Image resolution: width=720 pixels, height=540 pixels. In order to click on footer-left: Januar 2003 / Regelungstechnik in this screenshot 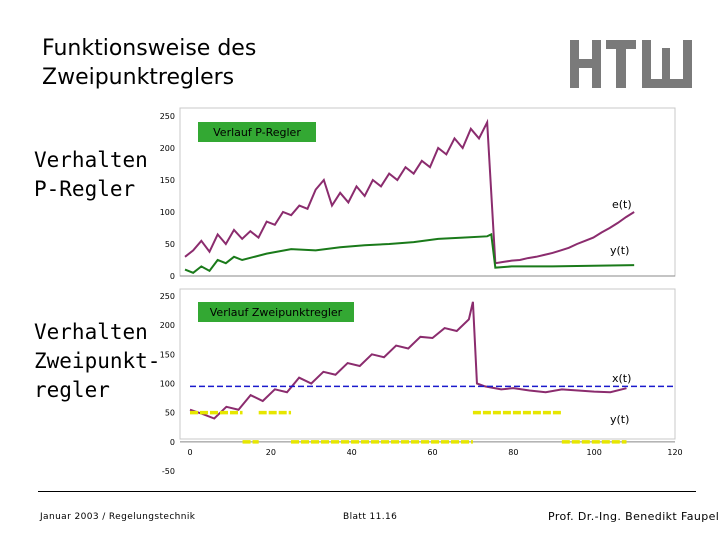, I will do `click(118, 517)`.